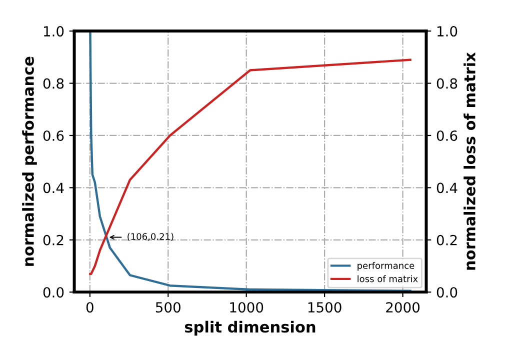 This screenshot has height=349, width=523. Describe the element at coordinates (386, 266) in the screenshot. I see `legend-label: performance` at that location.